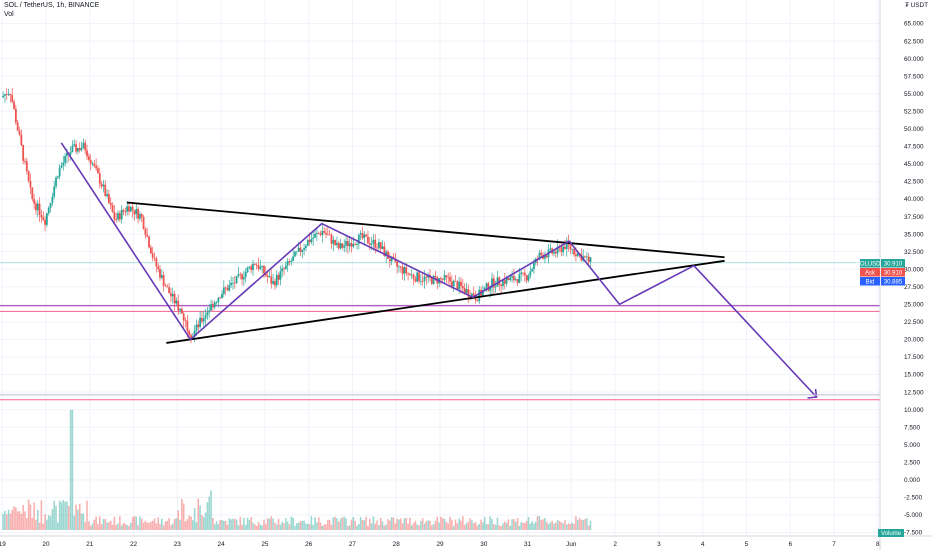  I want to click on volume-legend: Vol, so click(9, 14).